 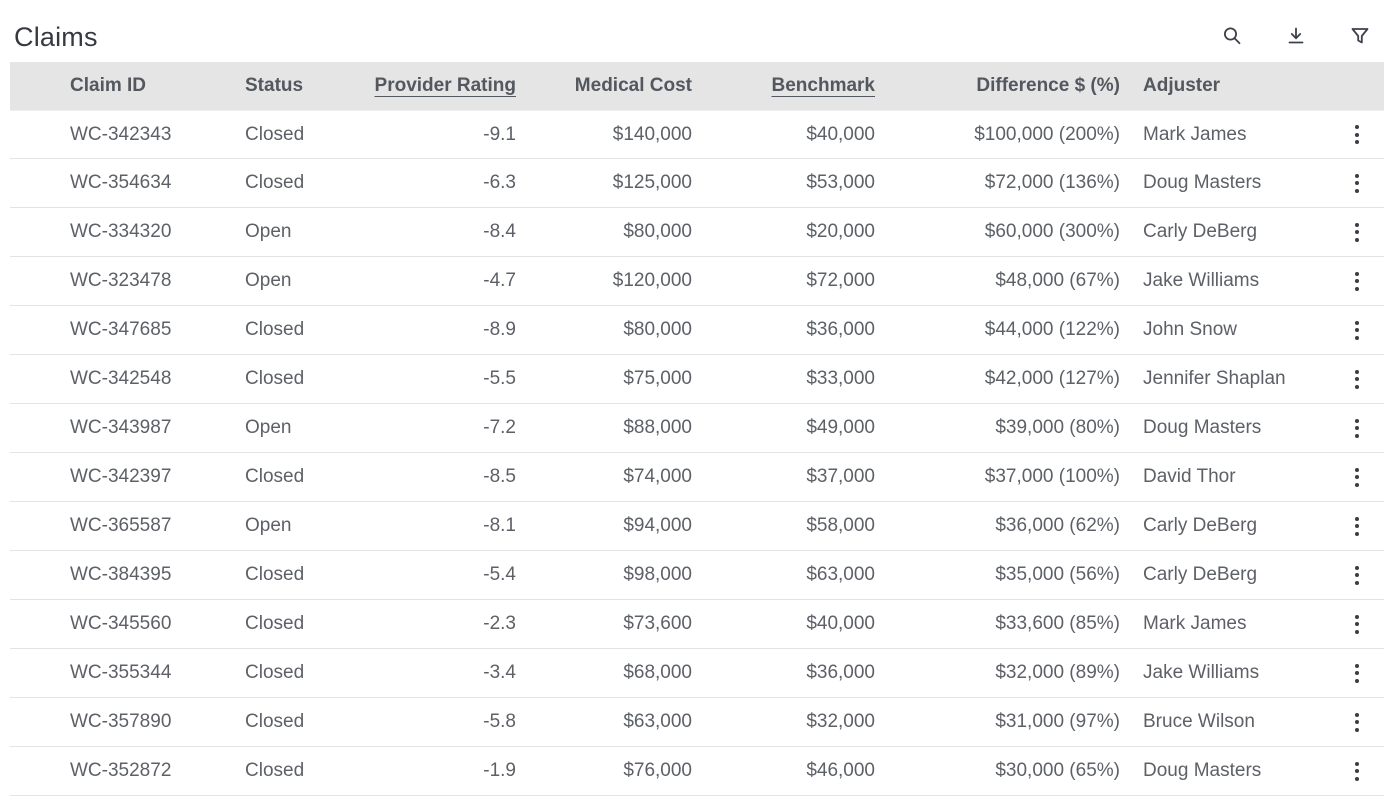 What do you see at coordinates (633, 85) in the screenshot?
I see `column-header-medical-cost: Medical Cost` at bounding box center [633, 85].